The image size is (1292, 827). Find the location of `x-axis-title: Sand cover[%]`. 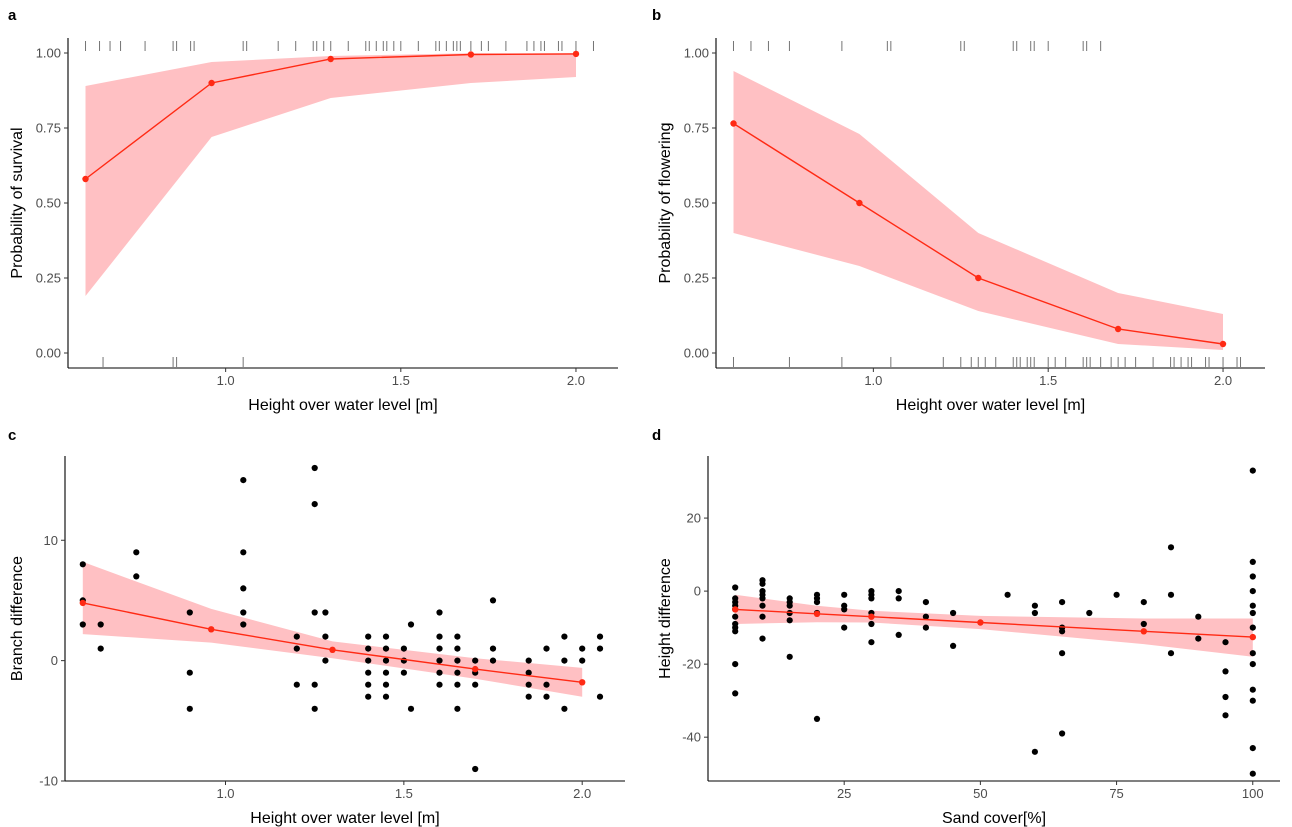

x-axis-title: Sand cover[%] is located at coordinates (994, 818).